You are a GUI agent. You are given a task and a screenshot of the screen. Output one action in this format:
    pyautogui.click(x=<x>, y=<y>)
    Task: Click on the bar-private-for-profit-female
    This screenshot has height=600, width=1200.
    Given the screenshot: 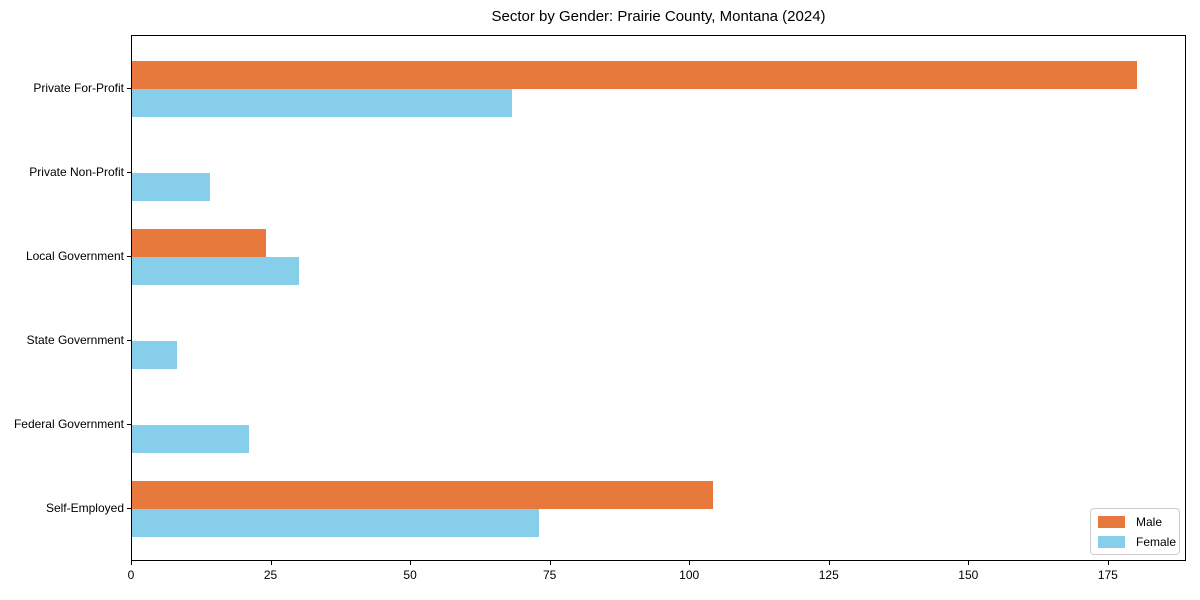 What is the action you would take?
    pyautogui.click(x=322, y=103)
    